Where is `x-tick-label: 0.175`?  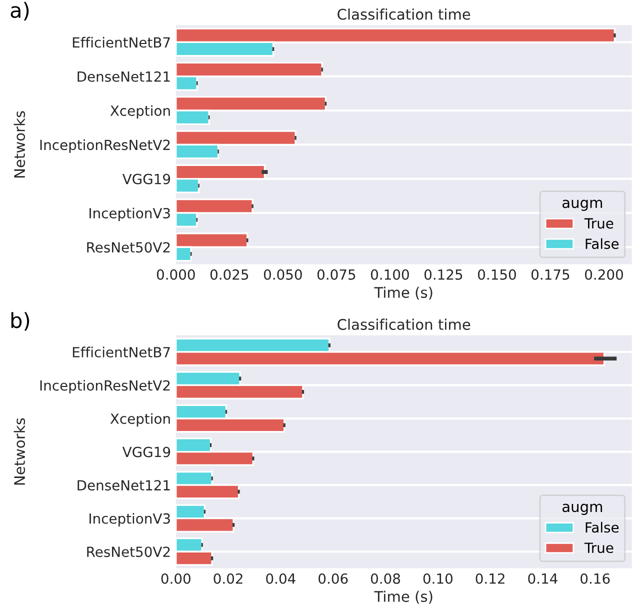 x-tick-label: 0.175 is located at coordinates (551, 274).